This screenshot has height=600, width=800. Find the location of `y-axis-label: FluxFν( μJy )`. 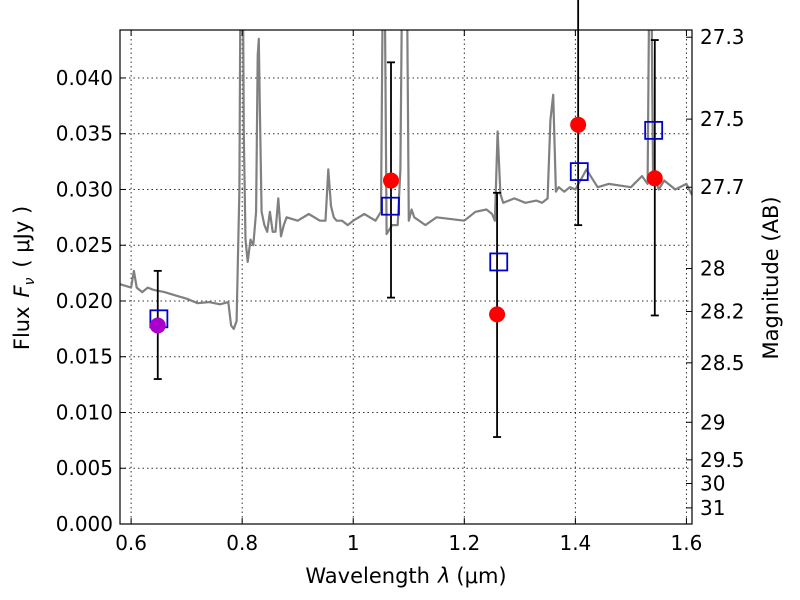

y-axis-label: FluxFν( μJy ) is located at coordinates (24, 278).